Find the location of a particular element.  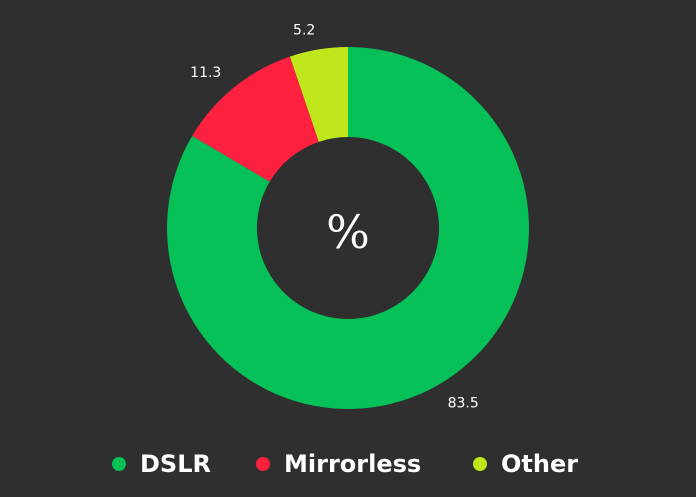

legend: DSLR Mirrorless Other is located at coordinates (348, 464).